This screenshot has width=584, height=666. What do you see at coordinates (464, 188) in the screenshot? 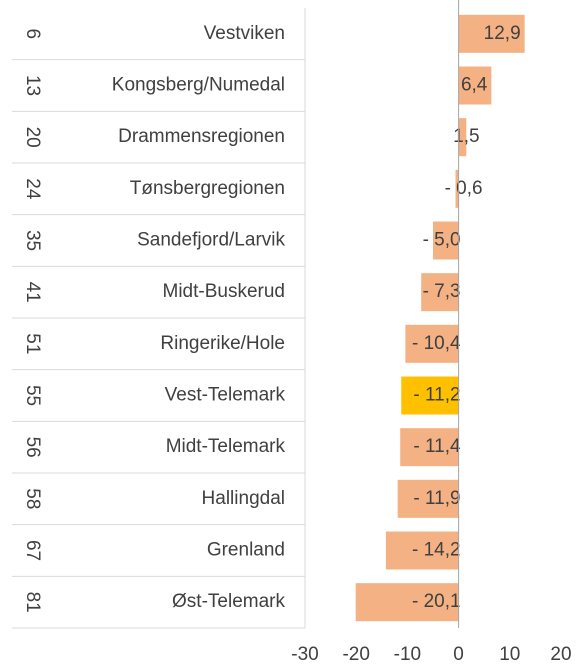
I see `data-label: - 0,6` at bounding box center [464, 188].